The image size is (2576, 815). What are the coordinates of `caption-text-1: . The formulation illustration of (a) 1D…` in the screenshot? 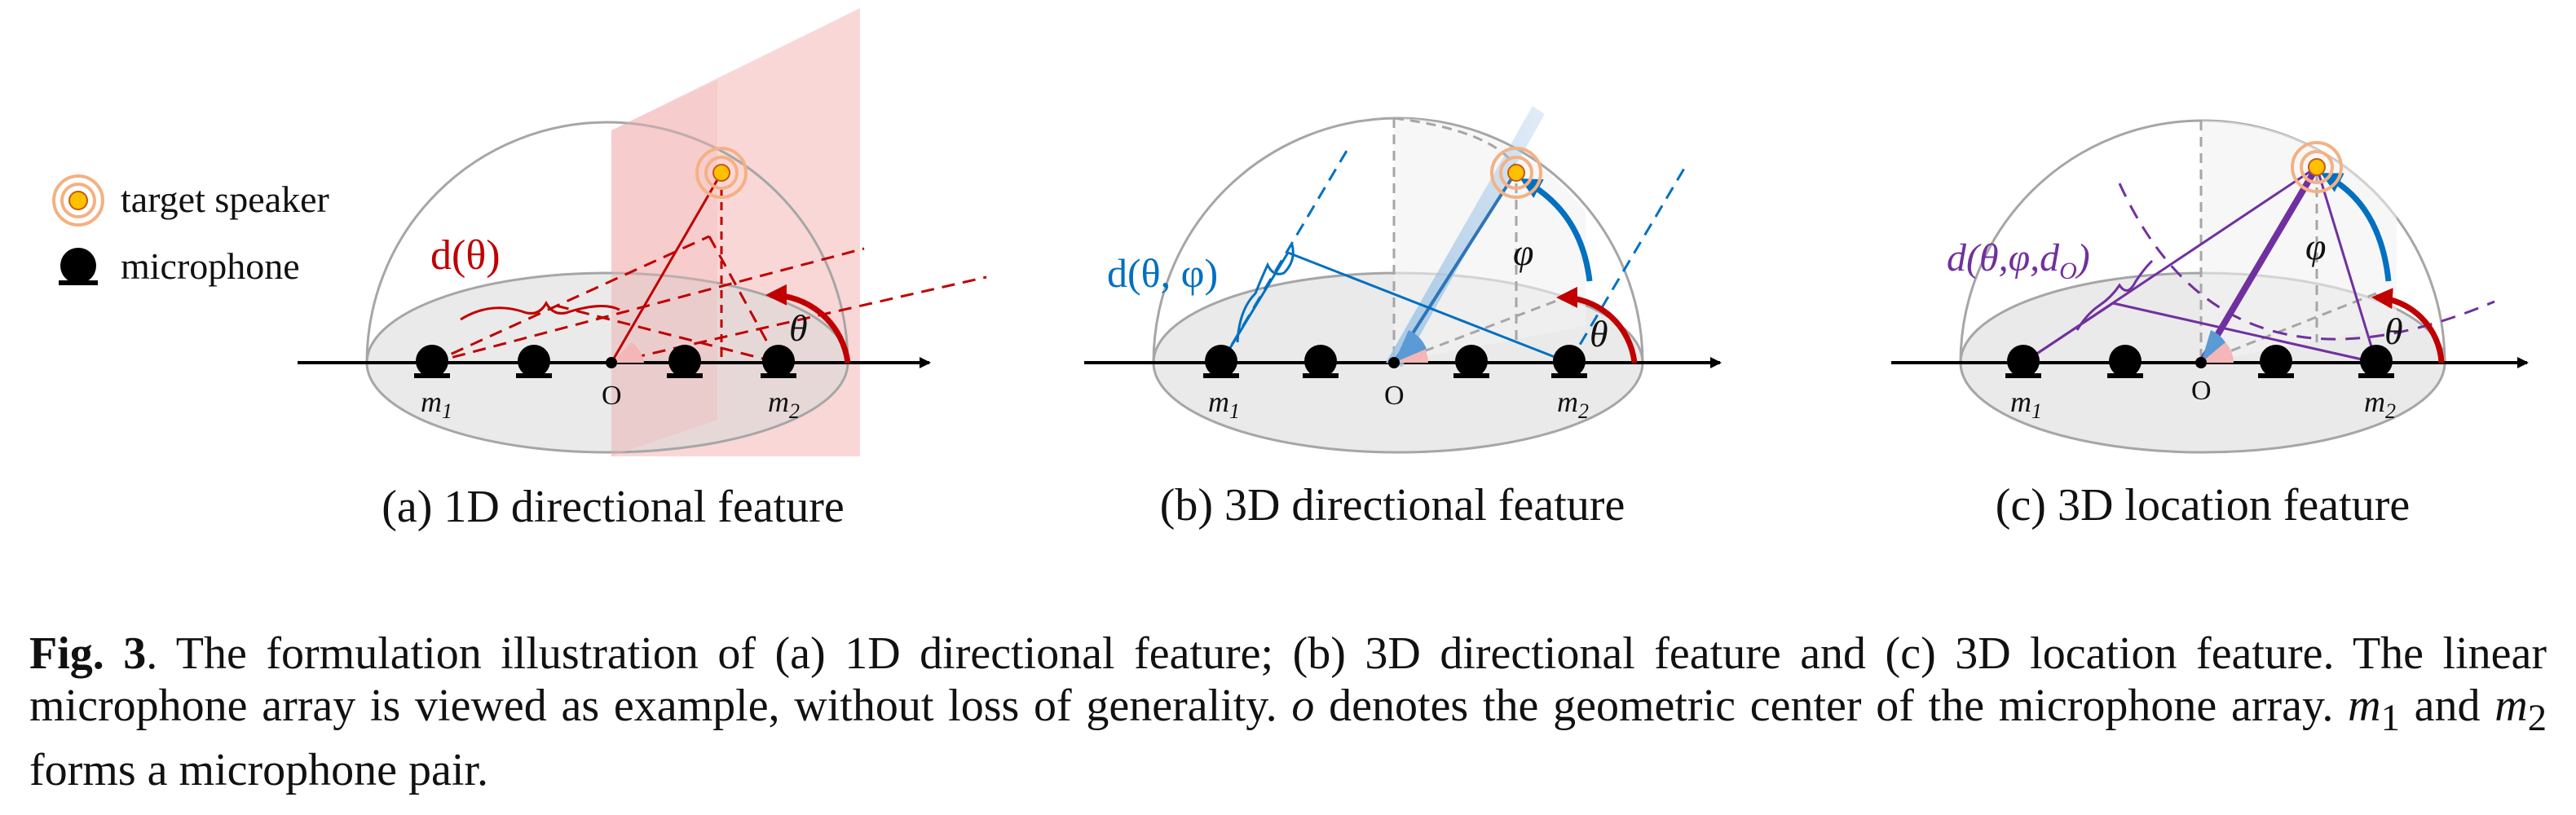 It's located at (1288, 679).